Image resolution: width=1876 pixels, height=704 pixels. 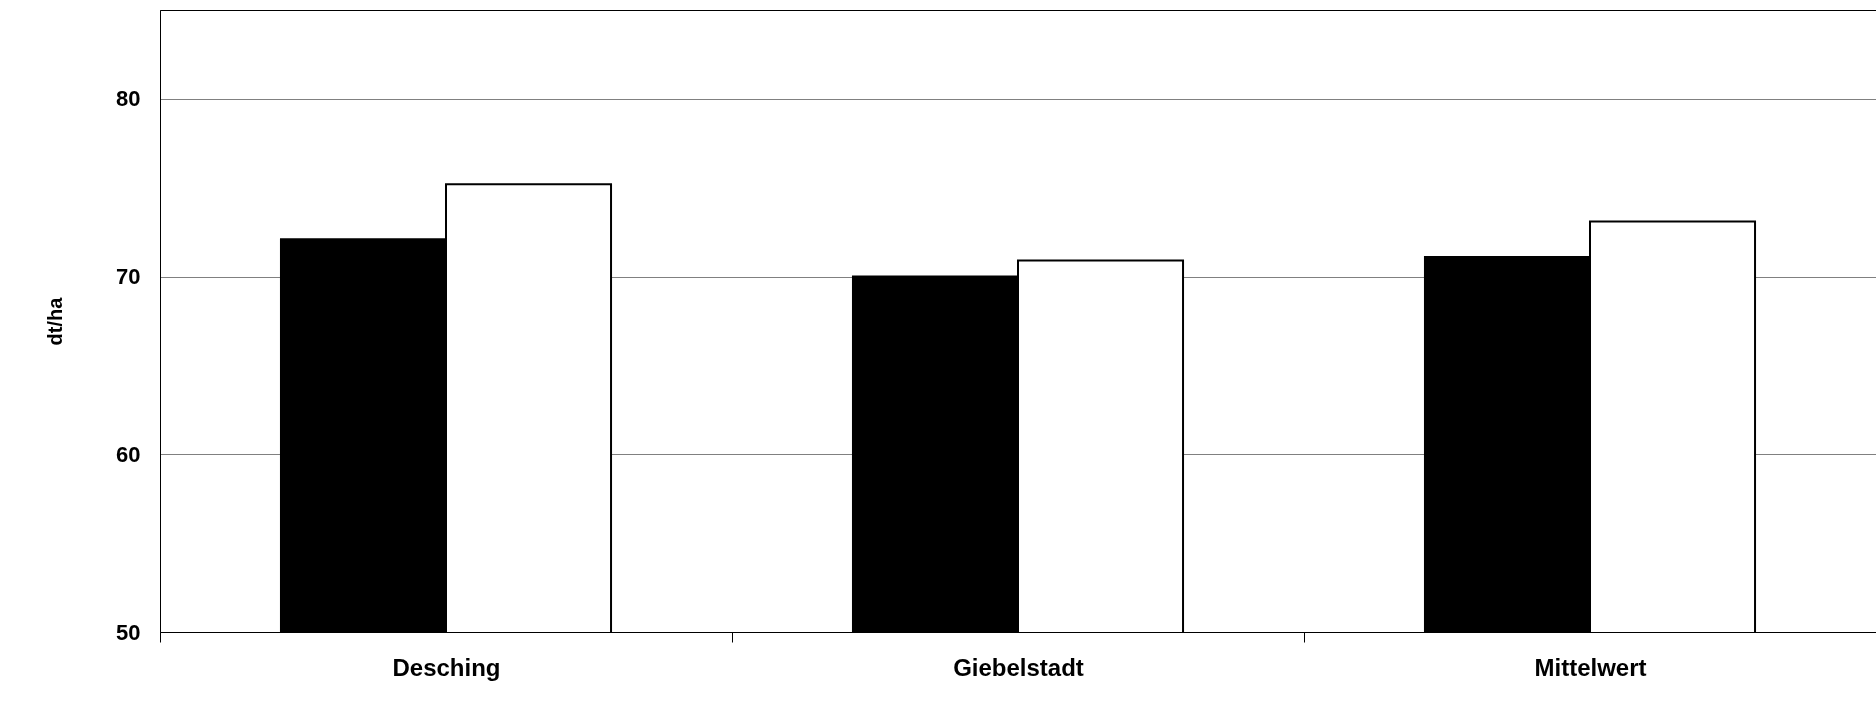 I want to click on y-tick-label: 60, so click(x=128, y=454).